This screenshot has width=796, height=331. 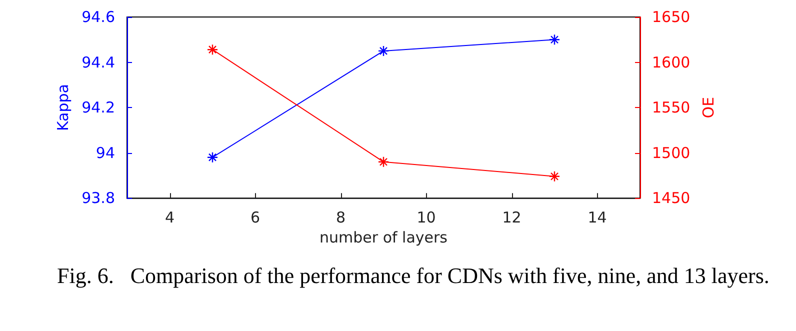 What do you see at coordinates (671, 62) in the screenshot?
I see `y2-tick-label: 1600` at bounding box center [671, 62].